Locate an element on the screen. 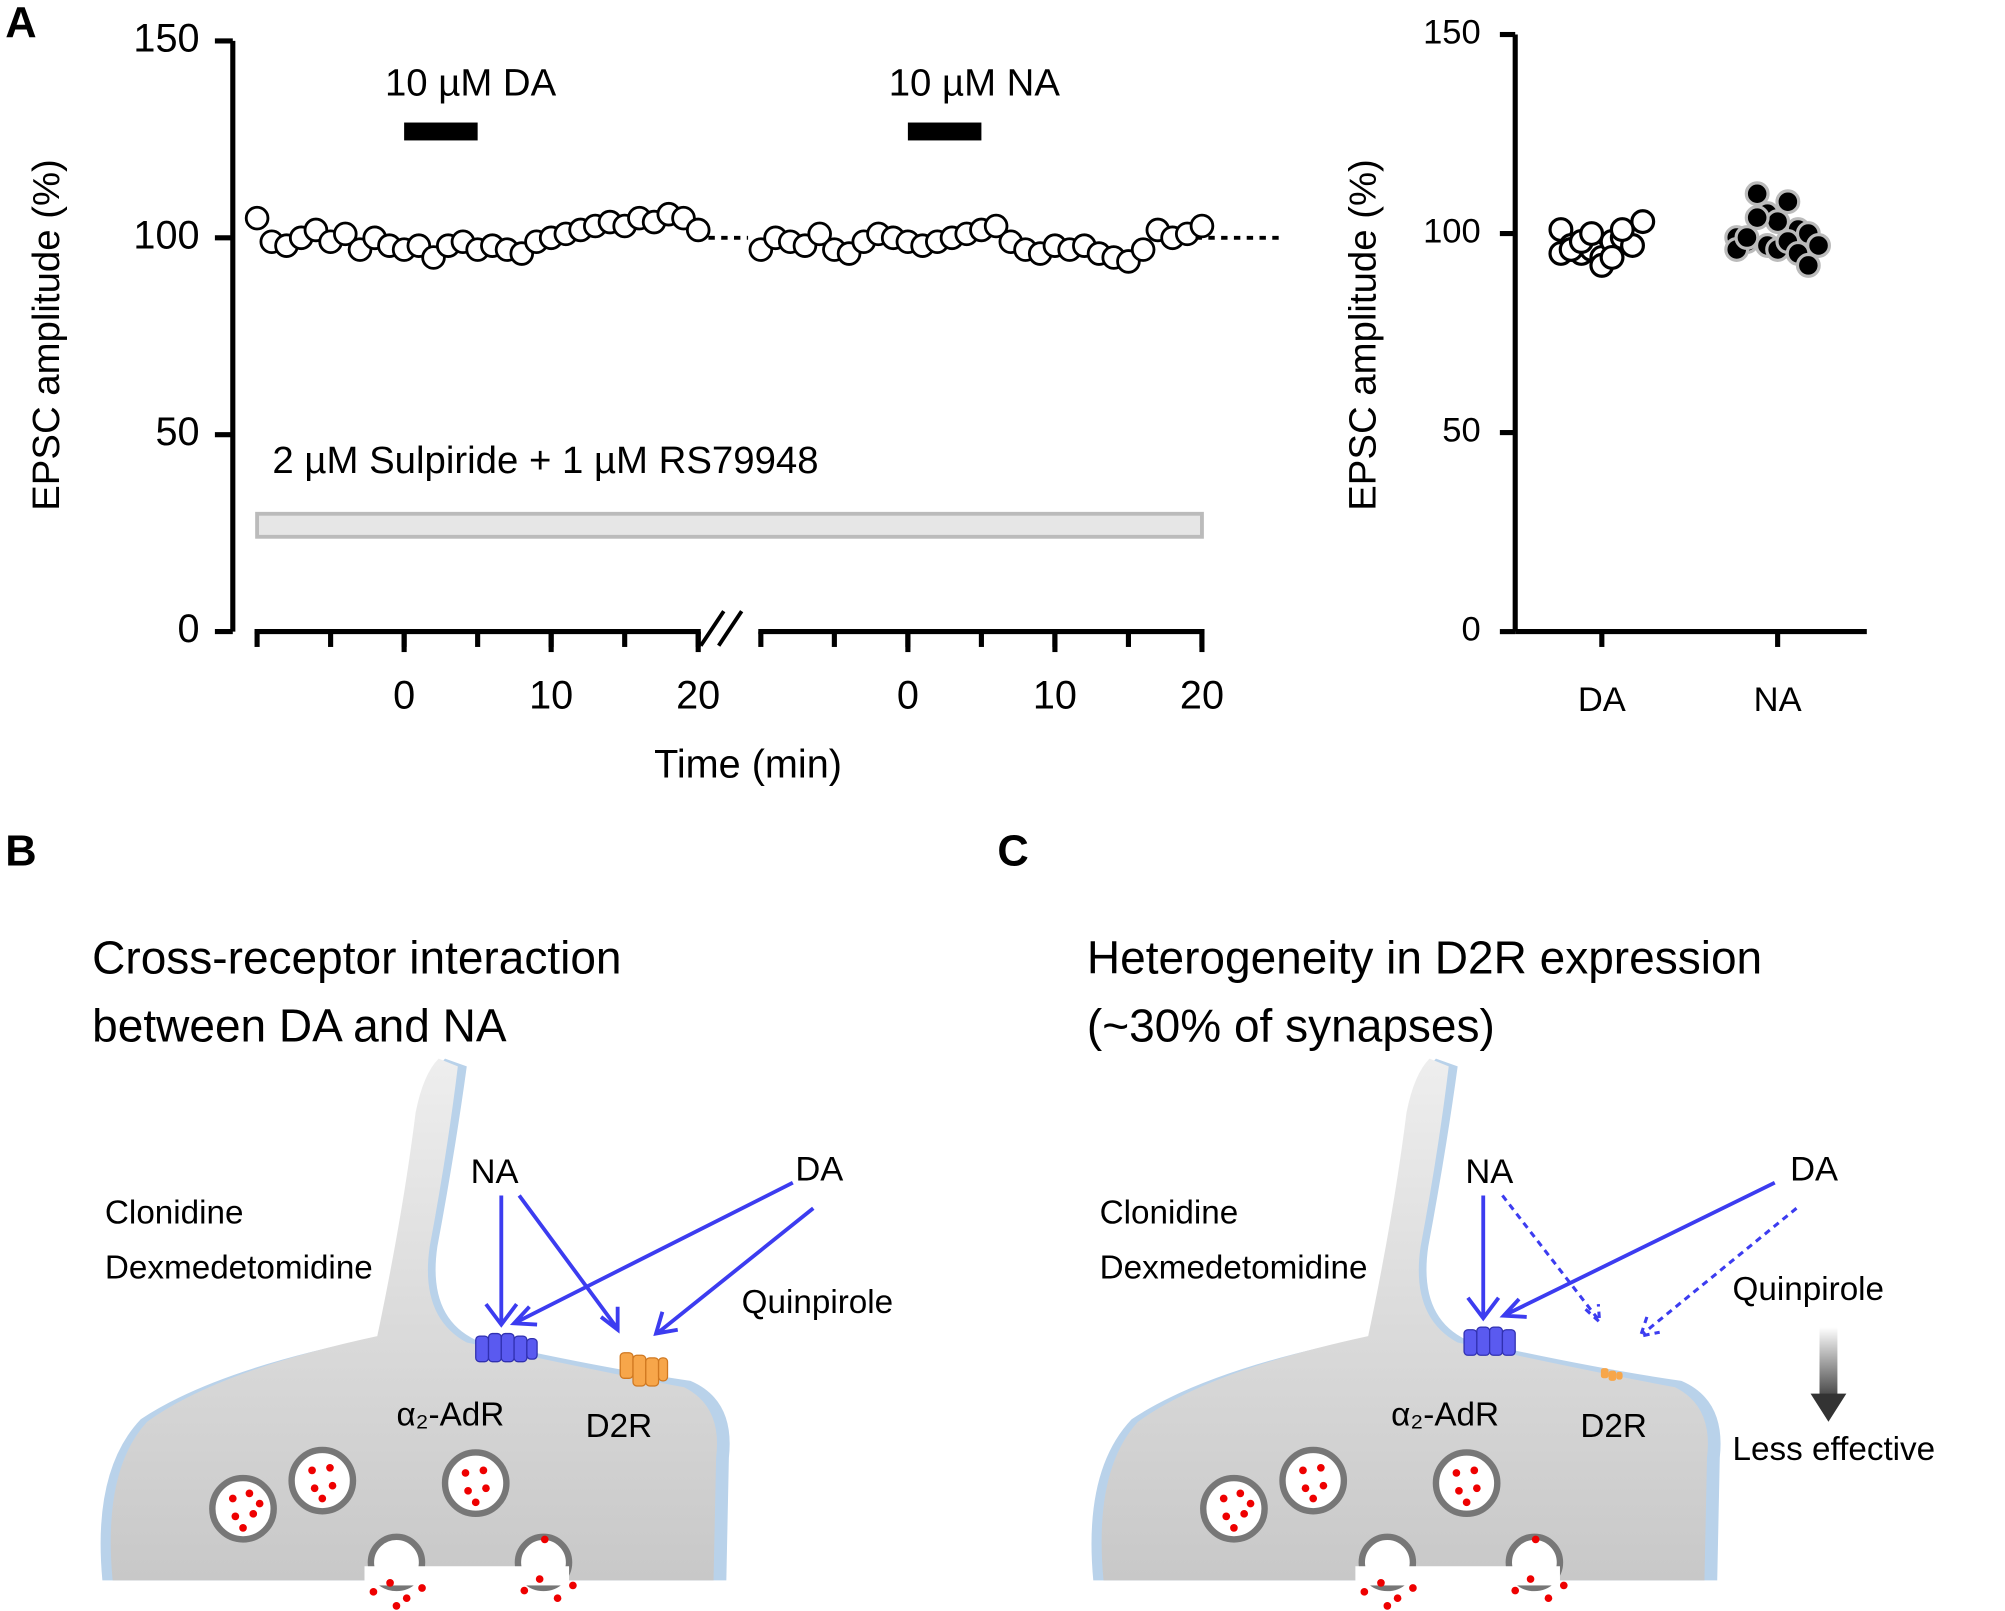 The width and height of the screenshot is (2005, 1611). diagram-text: Cross-receptor interaction is located at coordinates (356, 958).